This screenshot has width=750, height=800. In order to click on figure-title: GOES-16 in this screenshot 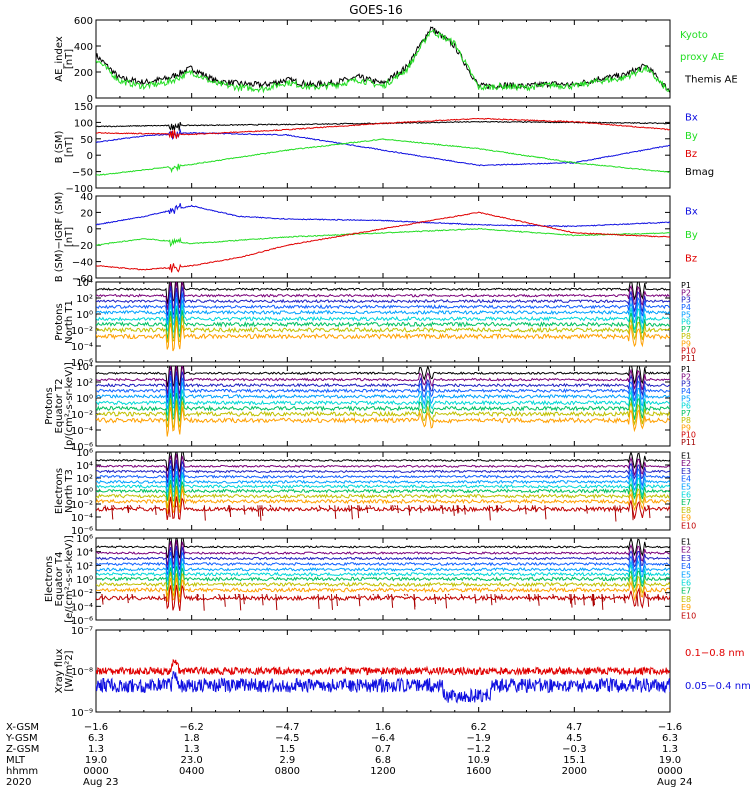, I will do `click(376, 10)`.